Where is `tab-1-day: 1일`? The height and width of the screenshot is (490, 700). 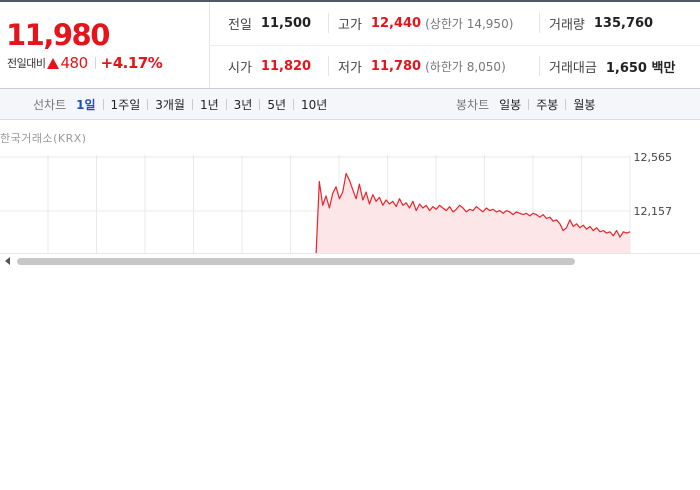 tab-1-day: 1일 is located at coordinates (86, 104).